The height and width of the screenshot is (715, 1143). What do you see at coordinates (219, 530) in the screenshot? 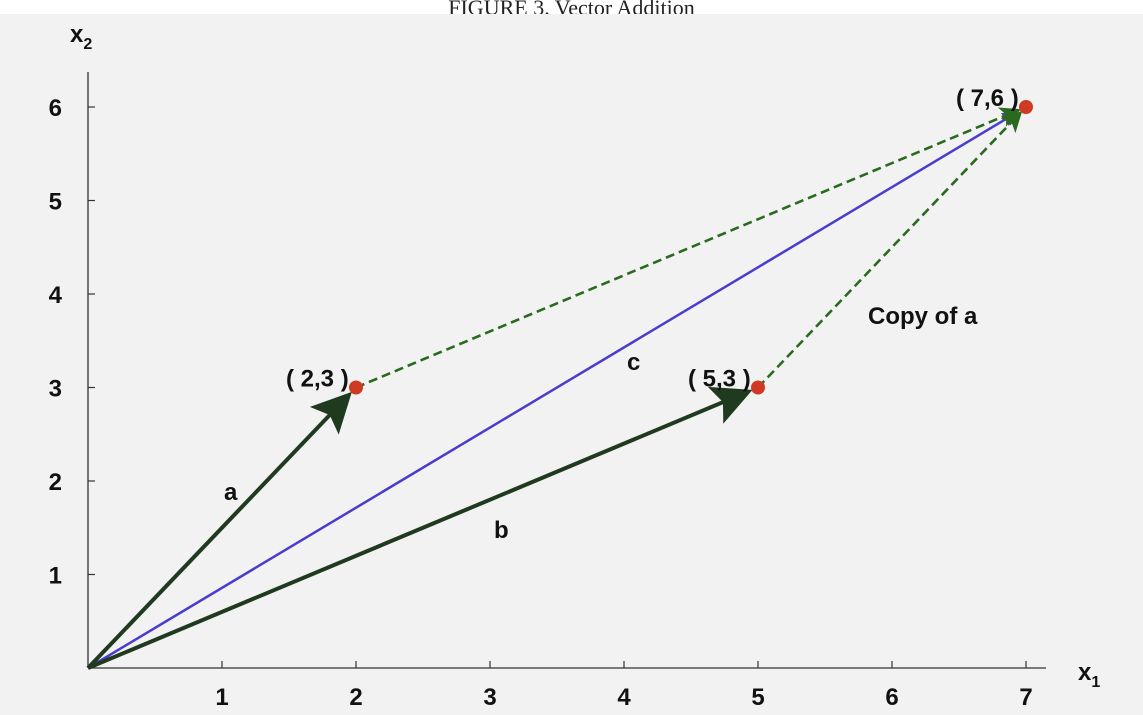
I see `vector-a` at bounding box center [219, 530].